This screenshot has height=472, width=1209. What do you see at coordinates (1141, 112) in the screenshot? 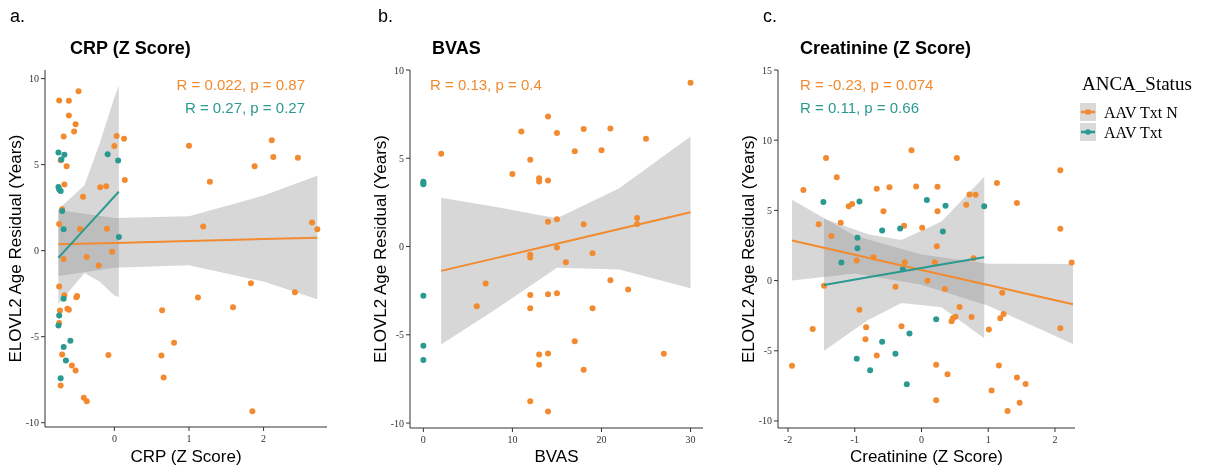
I see `legend-label: AAV Txt N` at bounding box center [1141, 112].